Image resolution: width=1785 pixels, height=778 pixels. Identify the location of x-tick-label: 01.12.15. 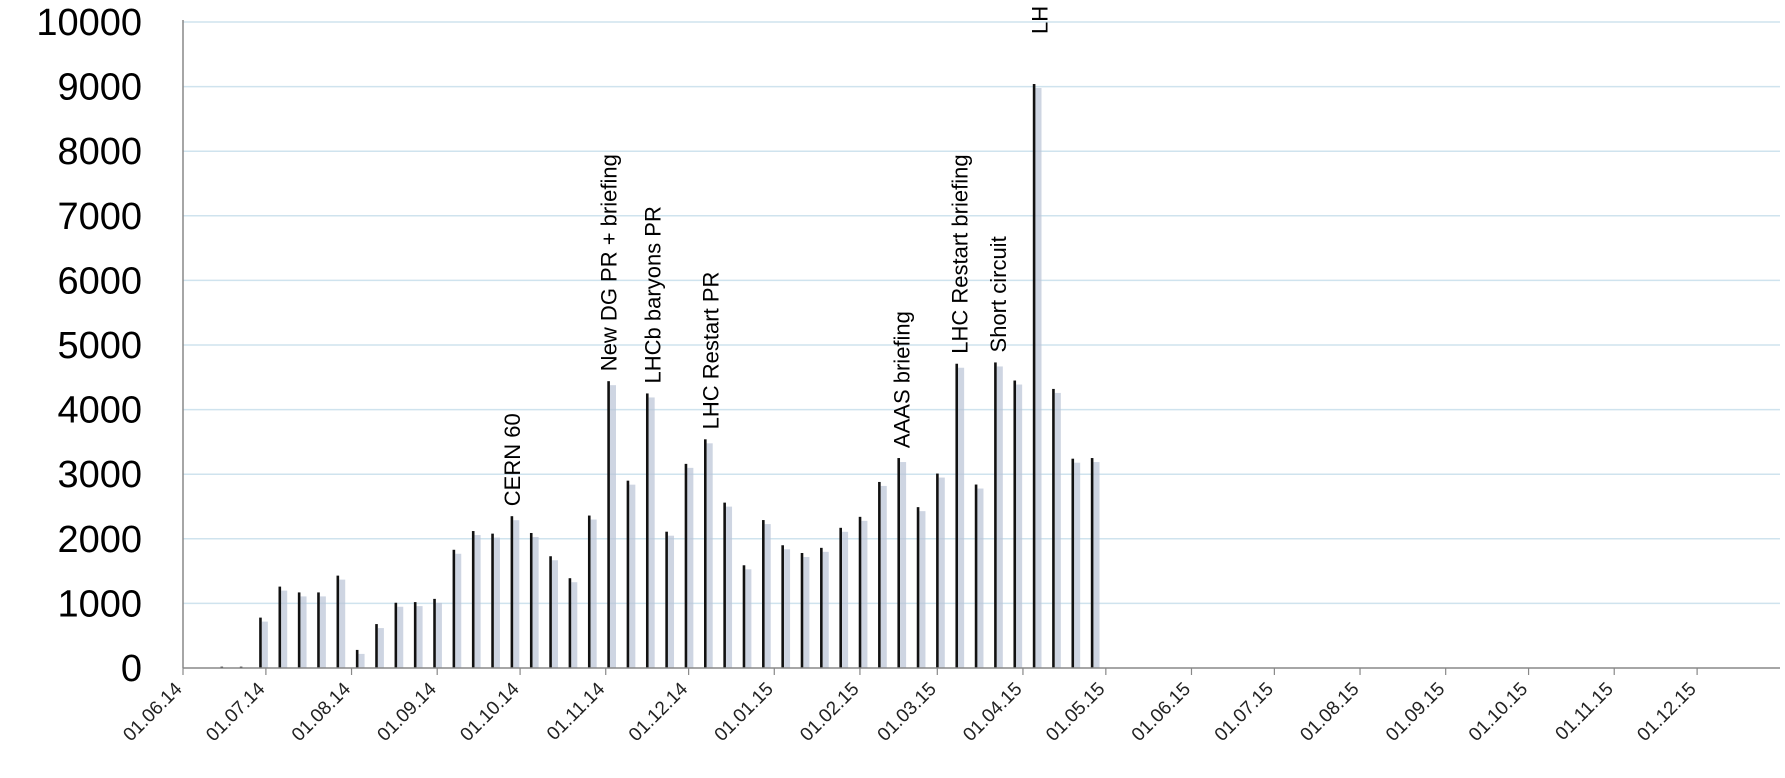
(1666, 712).